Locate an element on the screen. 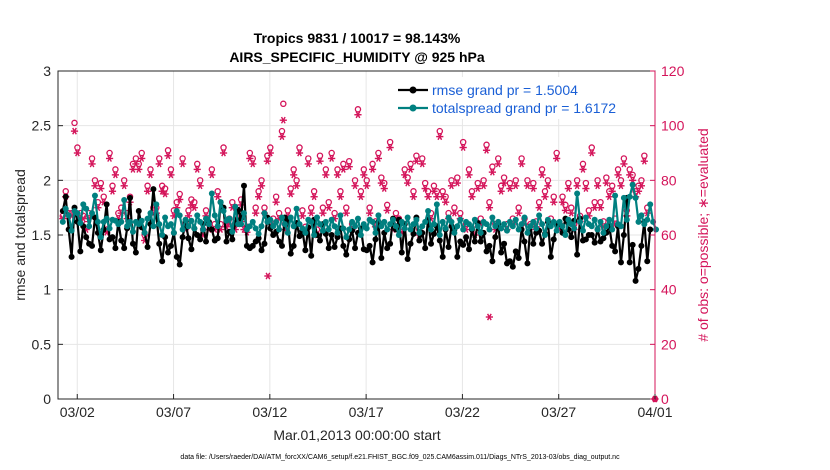 This screenshot has height=470, width=830. x-tick-label: 03/22 is located at coordinates (462, 412).